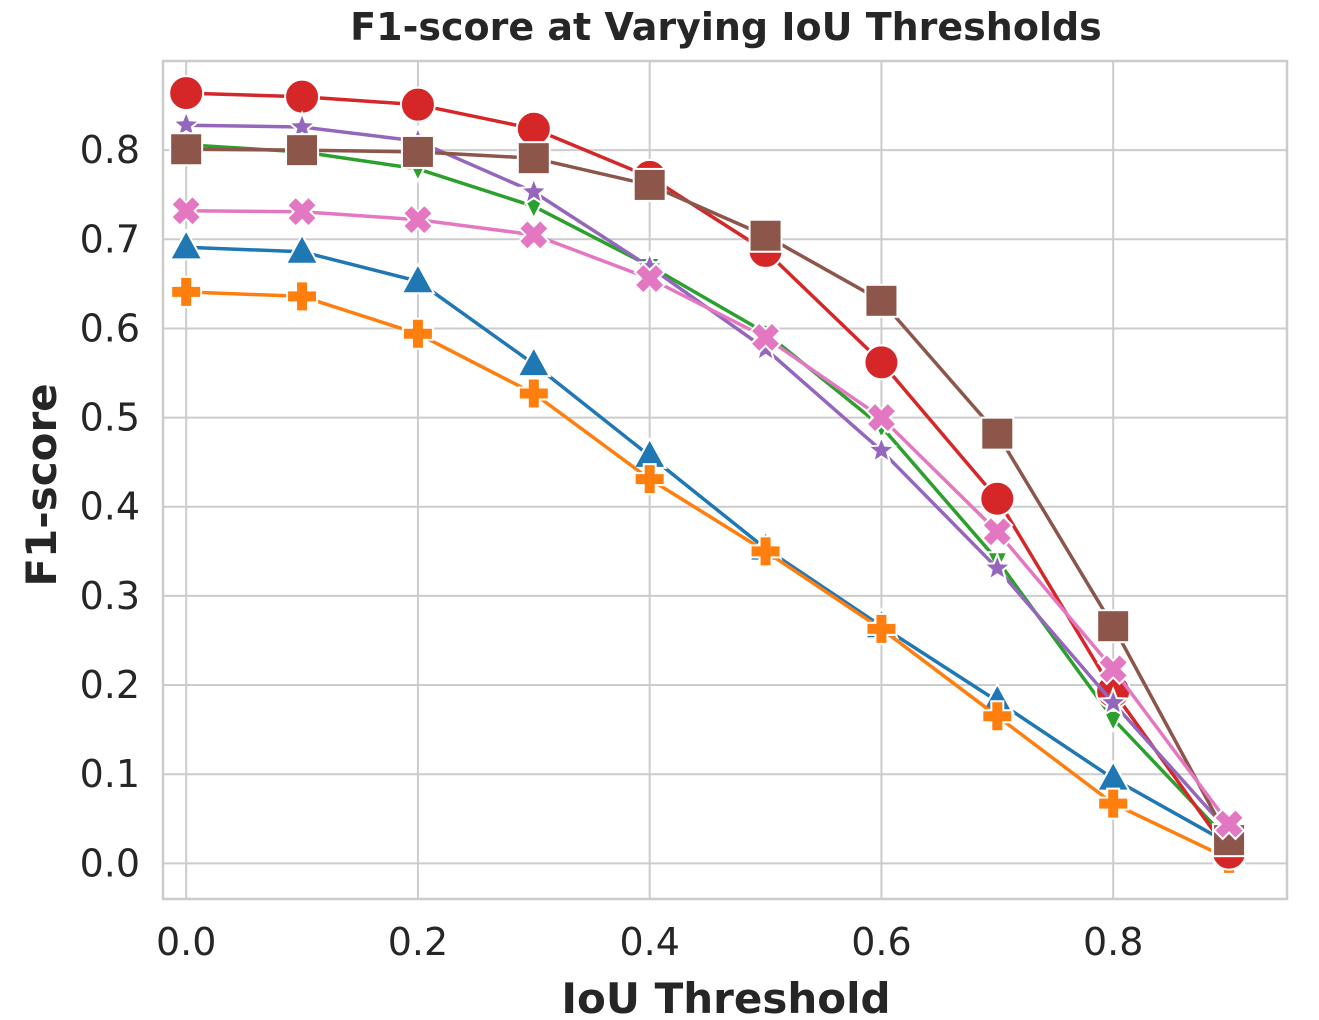 The width and height of the screenshot is (1319, 1020). Describe the element at coordinates (110, 239) in the screenshot. I see `y-tick-label: 0.7` at that location.